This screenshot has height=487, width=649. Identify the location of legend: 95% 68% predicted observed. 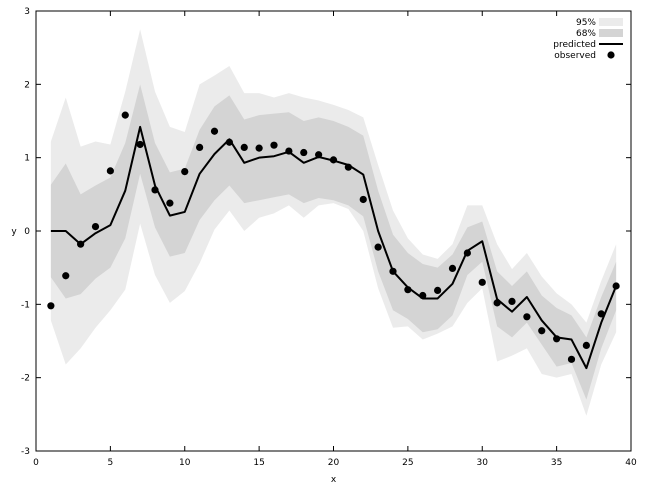
(588, 39).